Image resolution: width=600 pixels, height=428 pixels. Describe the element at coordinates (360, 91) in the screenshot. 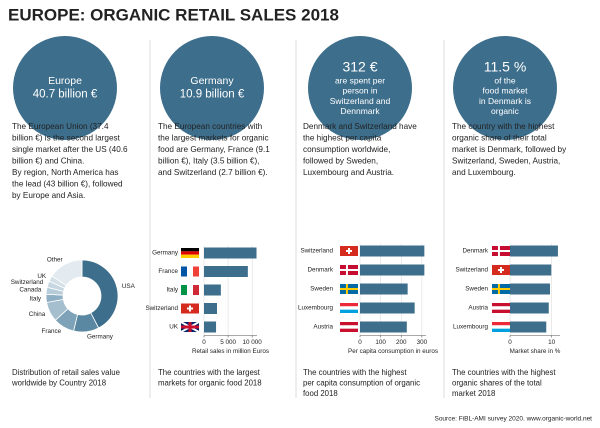

I see `circle-text: person in` at that location.